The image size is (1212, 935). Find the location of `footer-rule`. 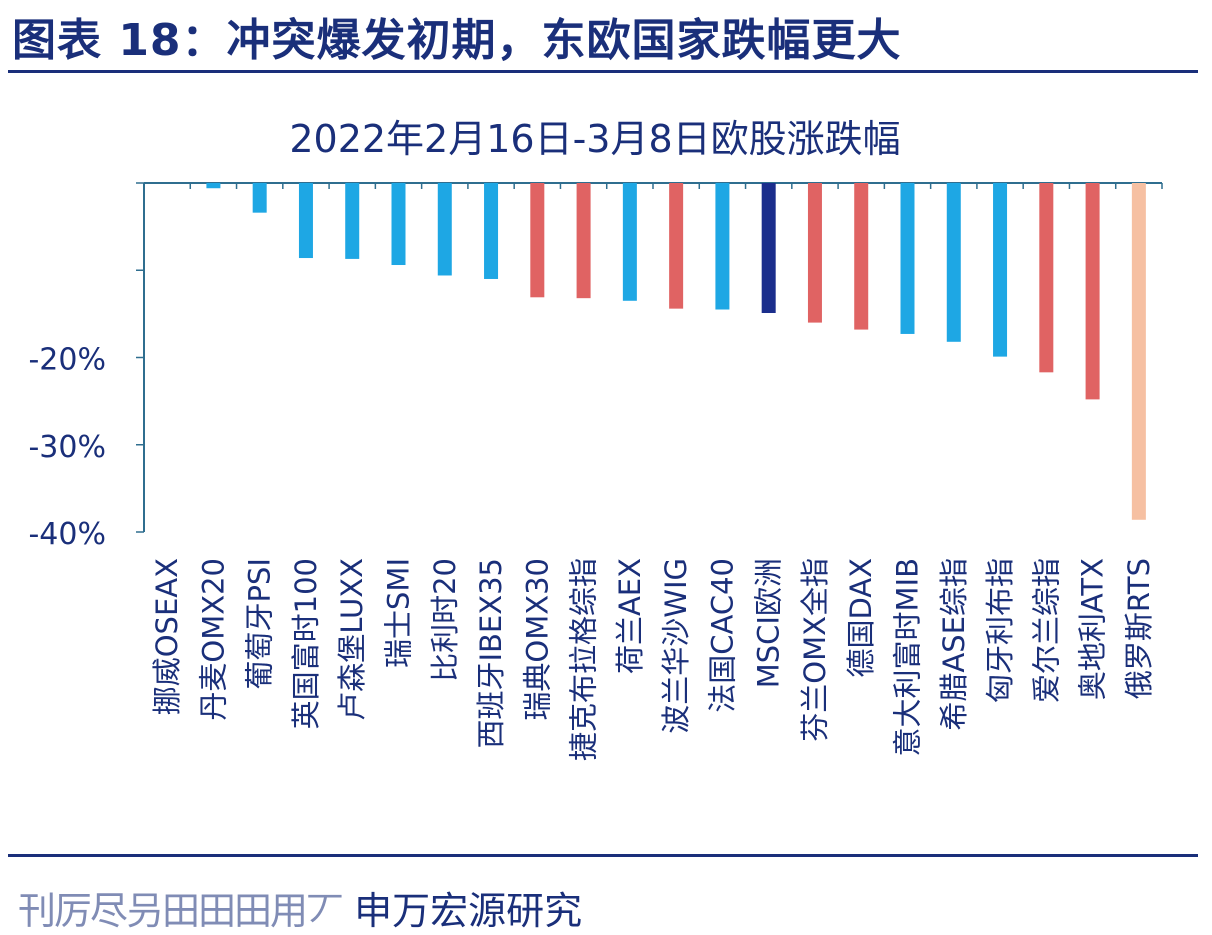

footer-rule is located at coordinates (603, 855).